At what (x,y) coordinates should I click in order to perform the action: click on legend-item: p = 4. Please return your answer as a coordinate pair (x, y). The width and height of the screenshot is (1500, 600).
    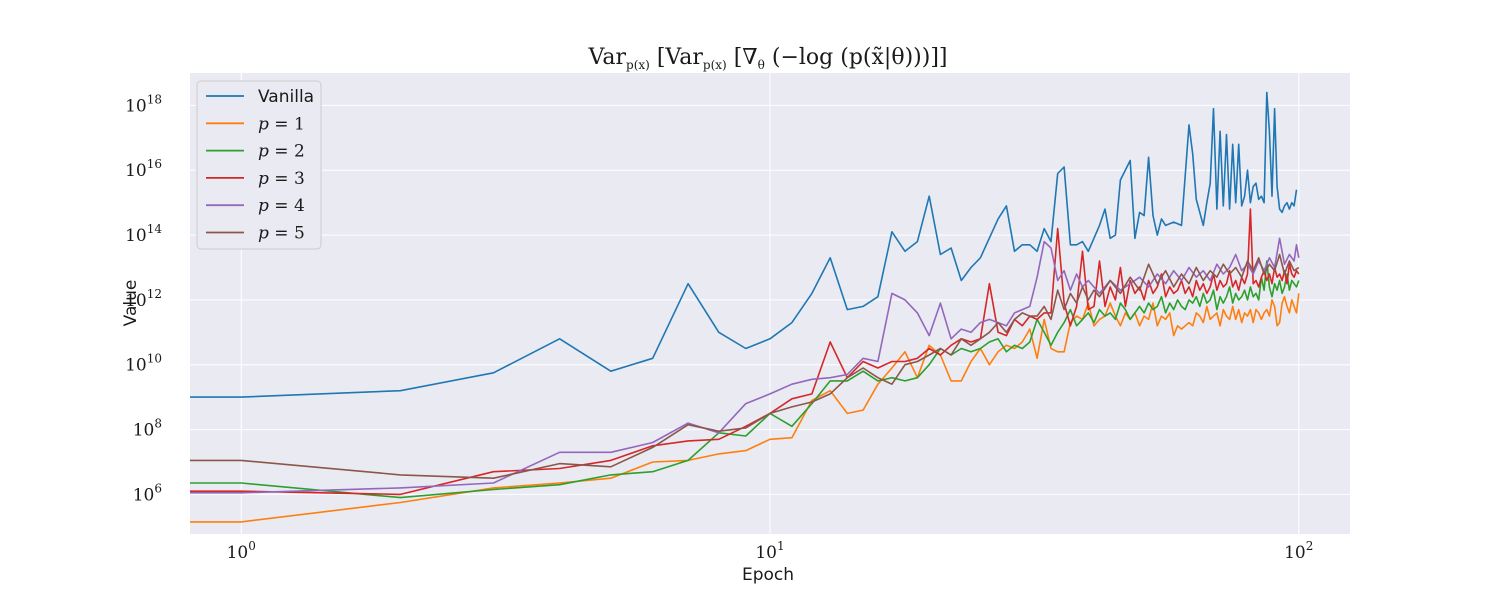
    Looking at the image, I should click on (255, 206).